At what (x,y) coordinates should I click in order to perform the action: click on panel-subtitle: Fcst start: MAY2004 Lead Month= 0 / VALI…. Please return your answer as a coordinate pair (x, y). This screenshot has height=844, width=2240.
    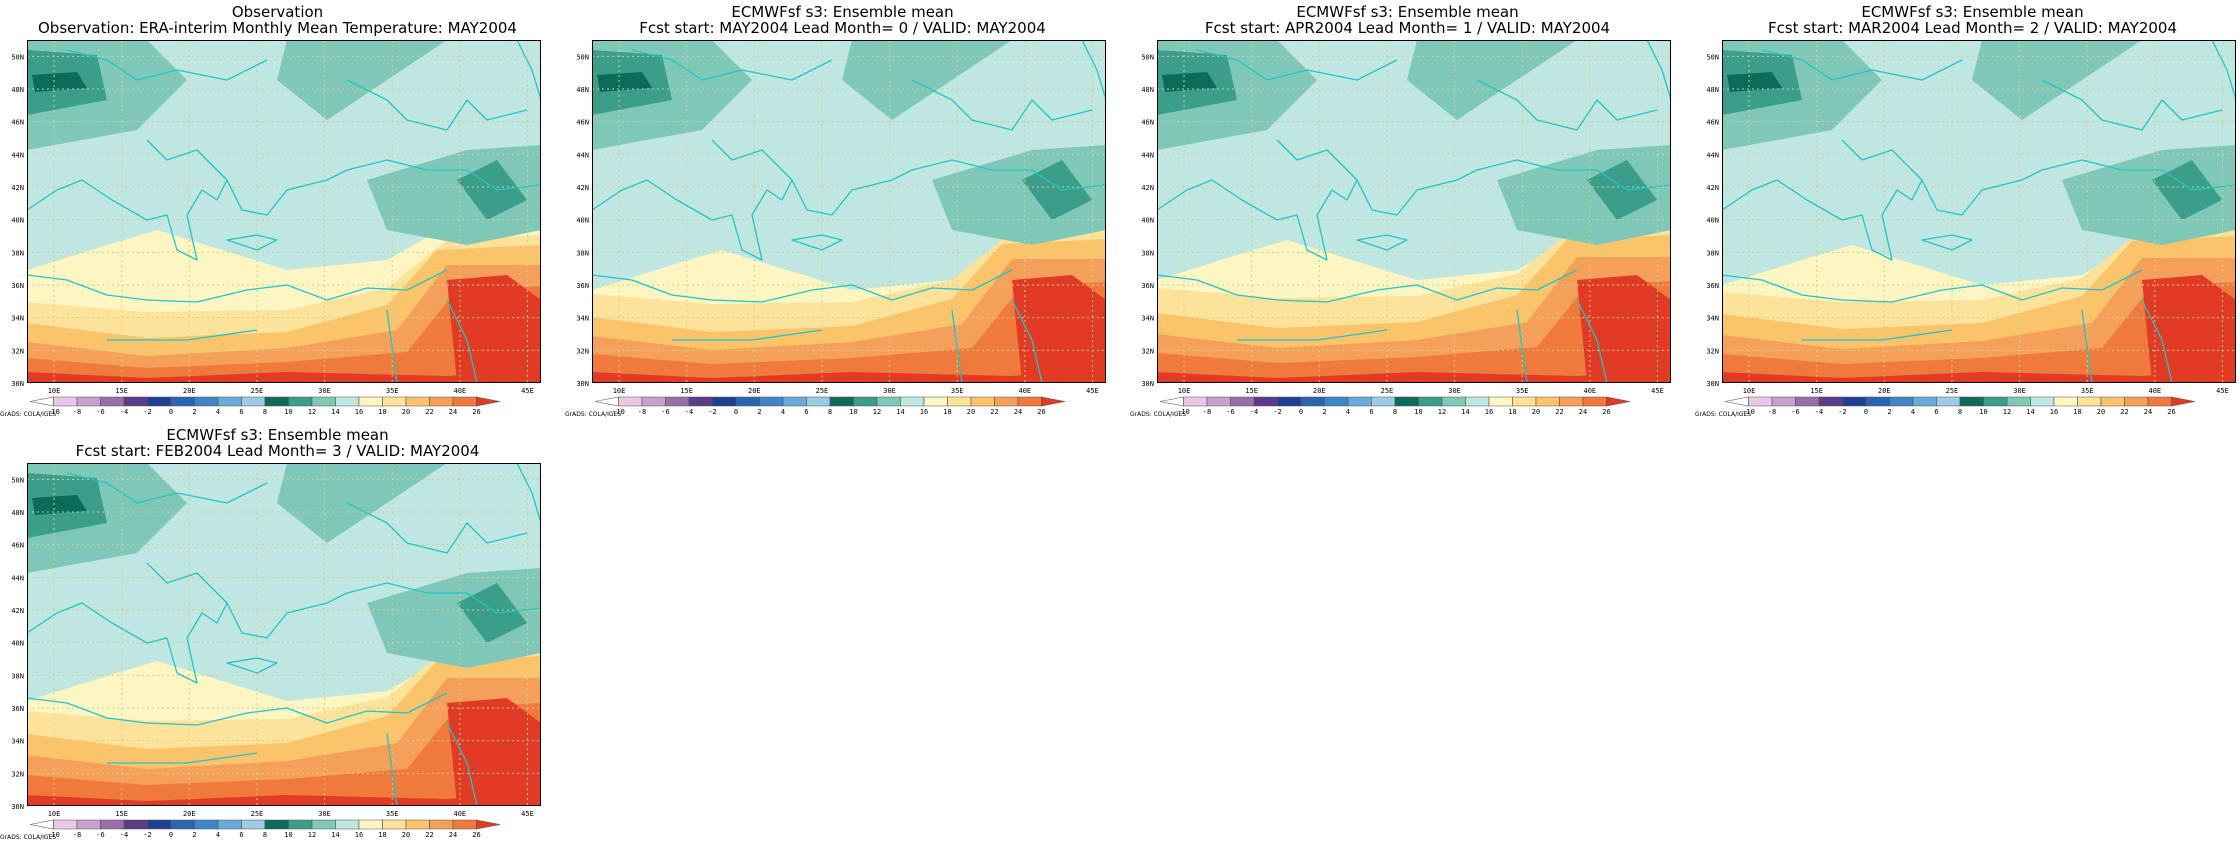
    Looking at the image, I should click on (842, 28).